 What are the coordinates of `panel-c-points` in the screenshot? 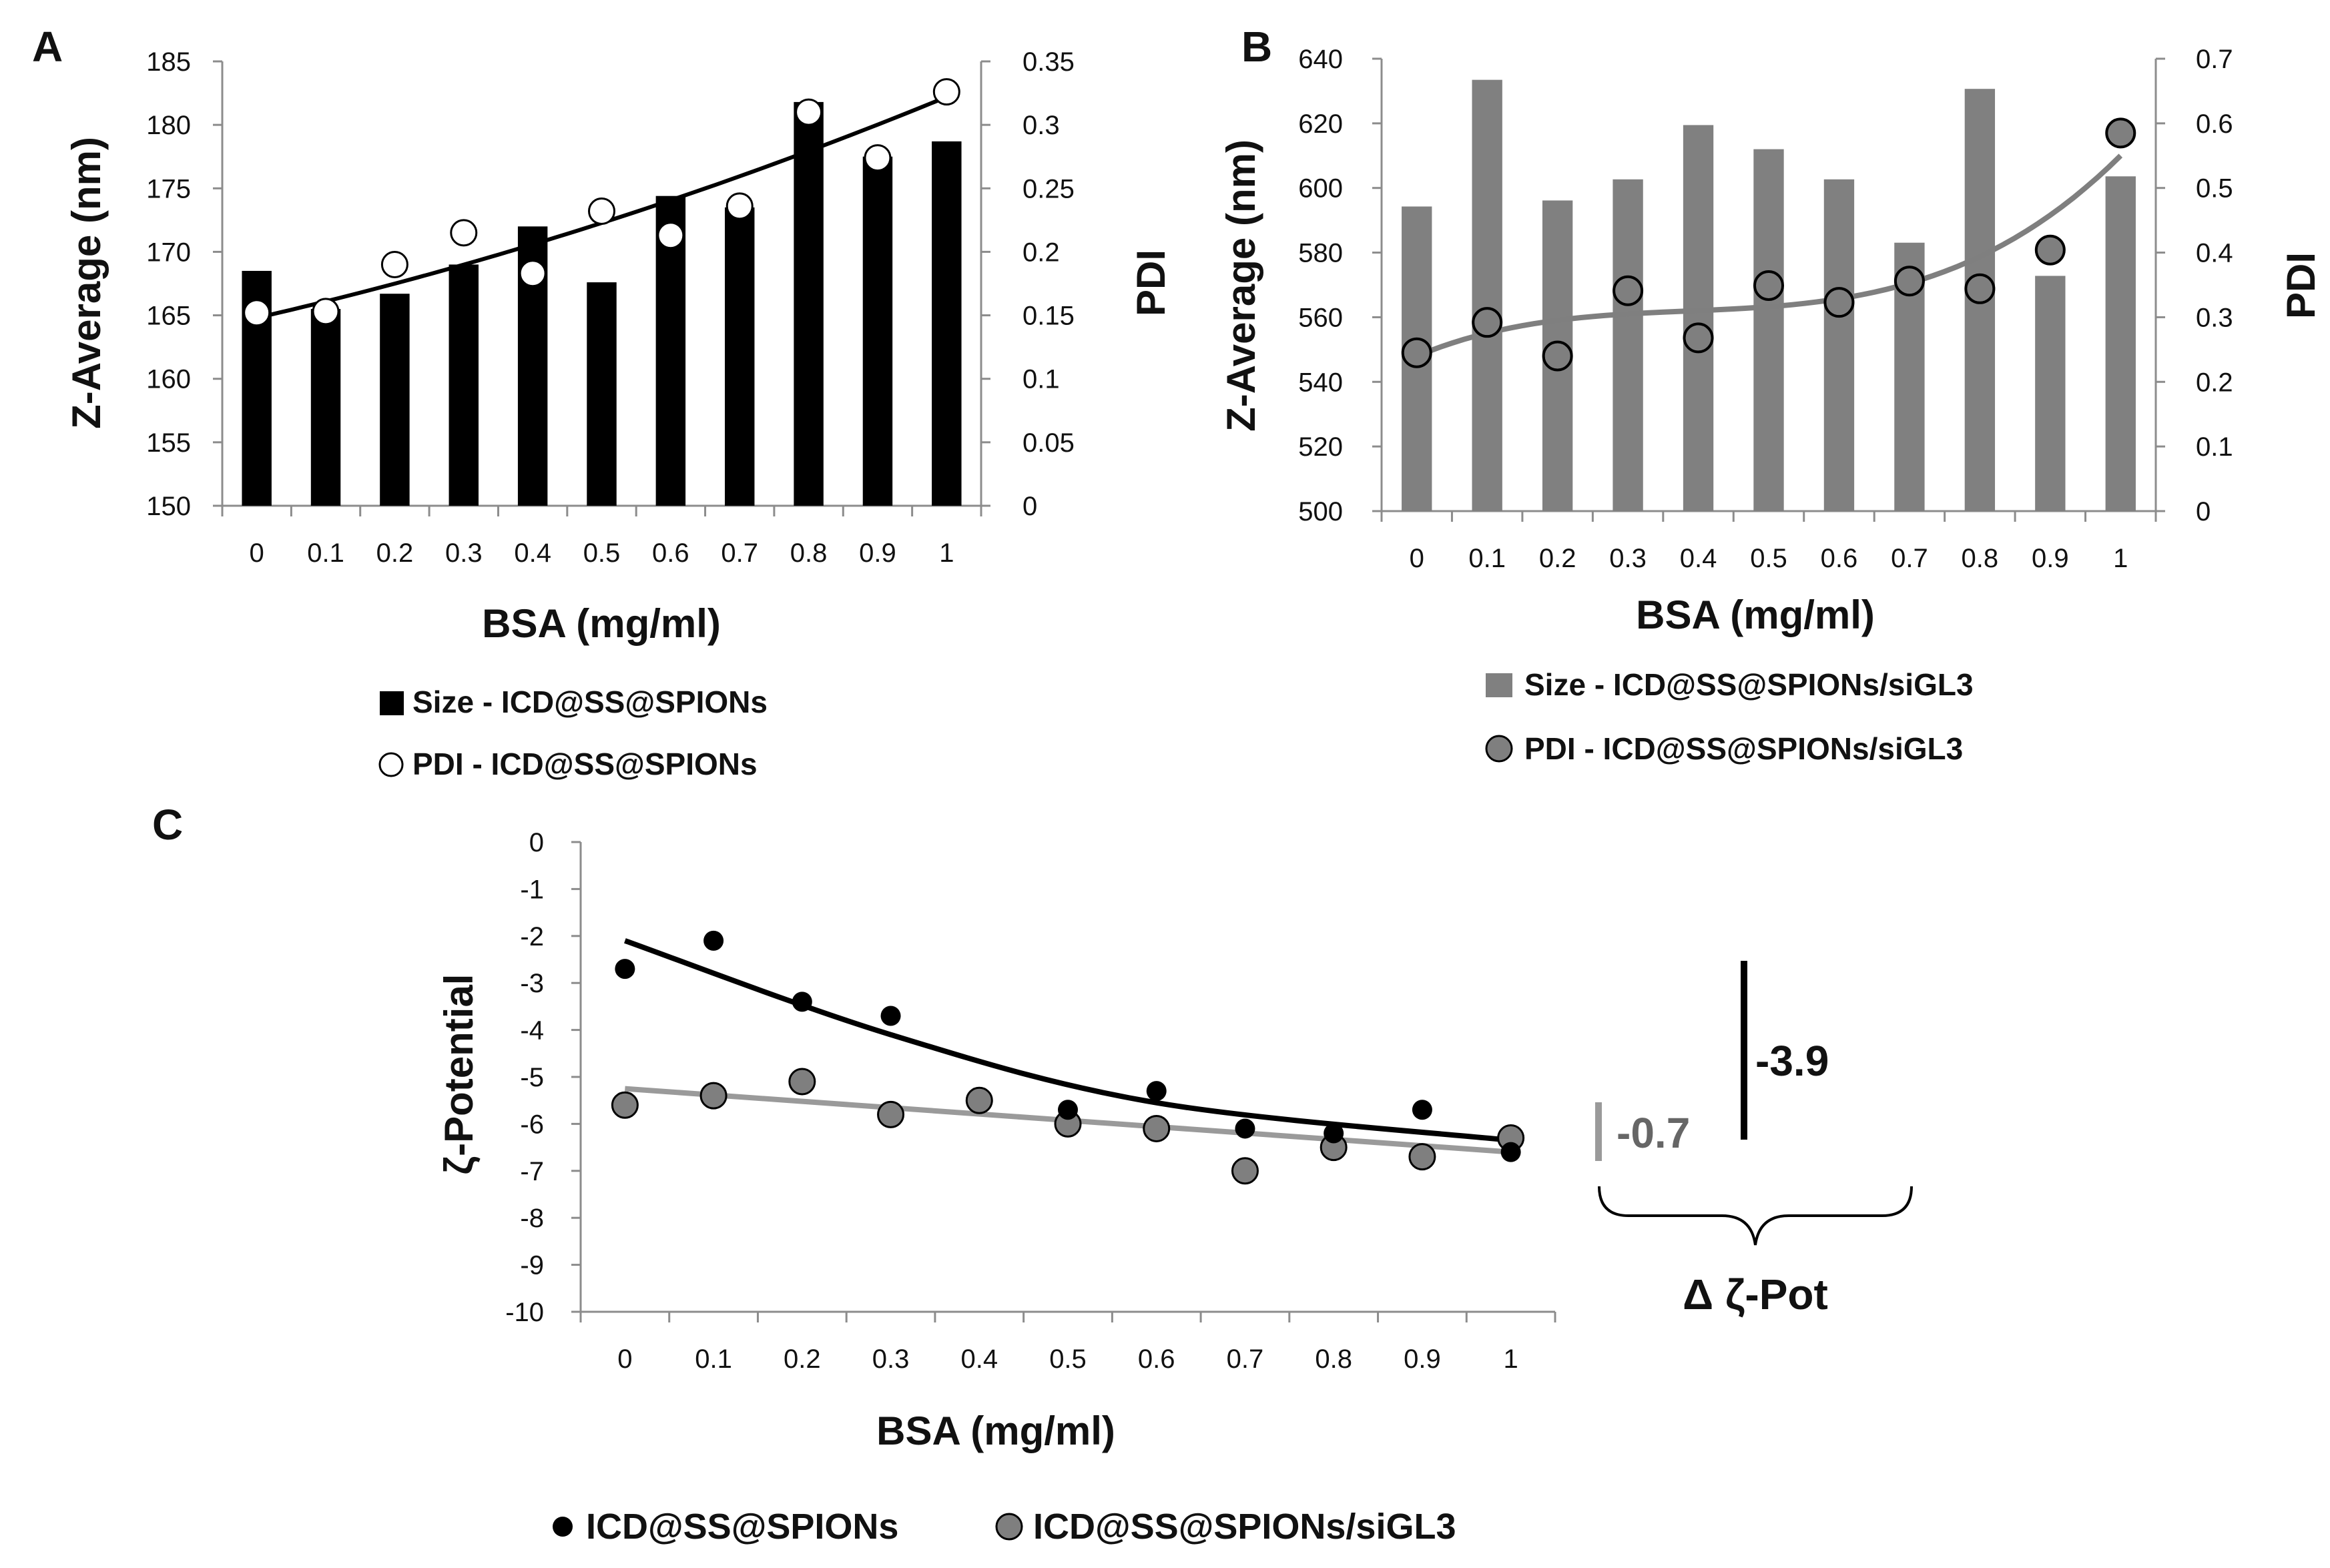 It's located at (1068, 1058).